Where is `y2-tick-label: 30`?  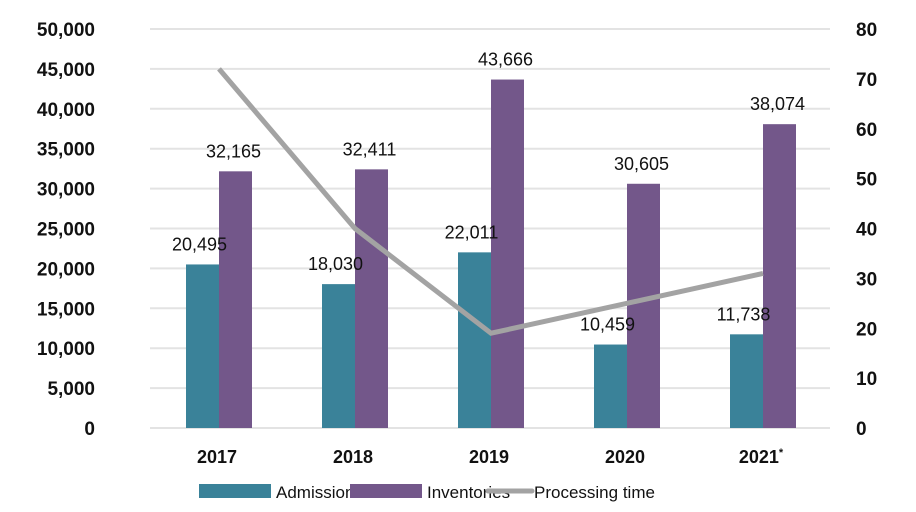 y2-tick-label: 30 is located at coordinates (866, 279).